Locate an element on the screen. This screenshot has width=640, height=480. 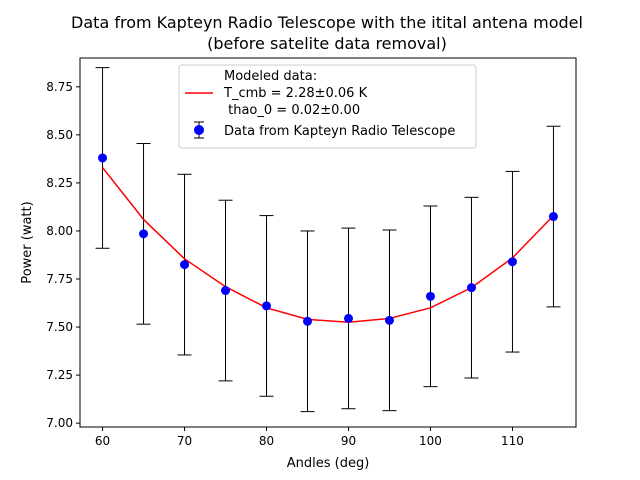
y-tick-label: 7.75 is located at coordinates (59, 279).